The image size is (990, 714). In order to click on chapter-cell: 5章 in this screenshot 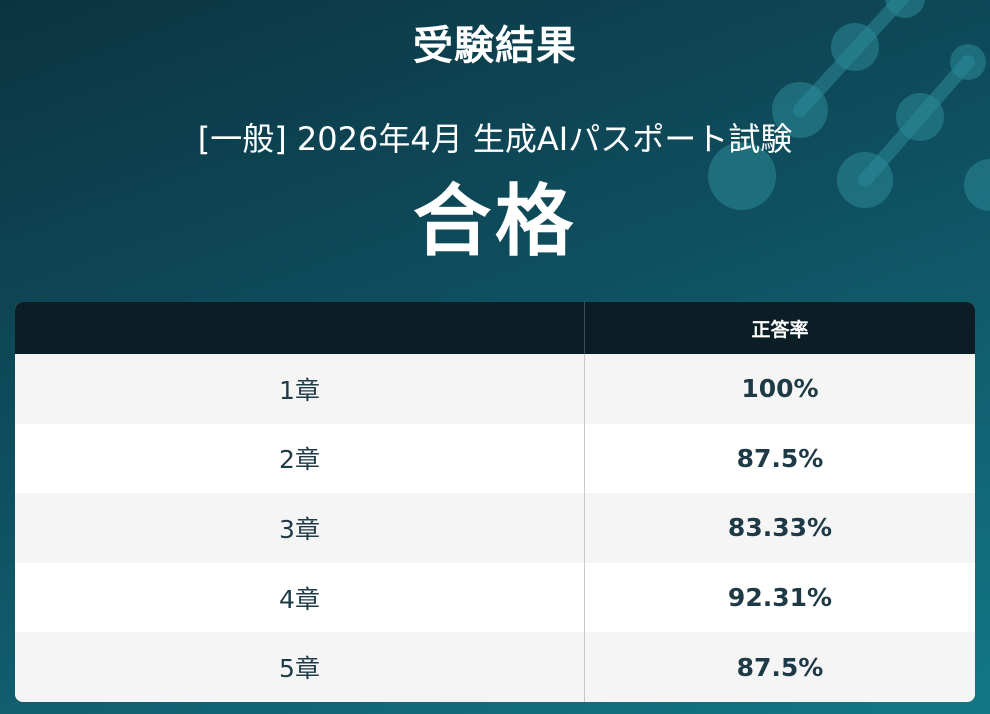, I will do `click(300, 667)`.